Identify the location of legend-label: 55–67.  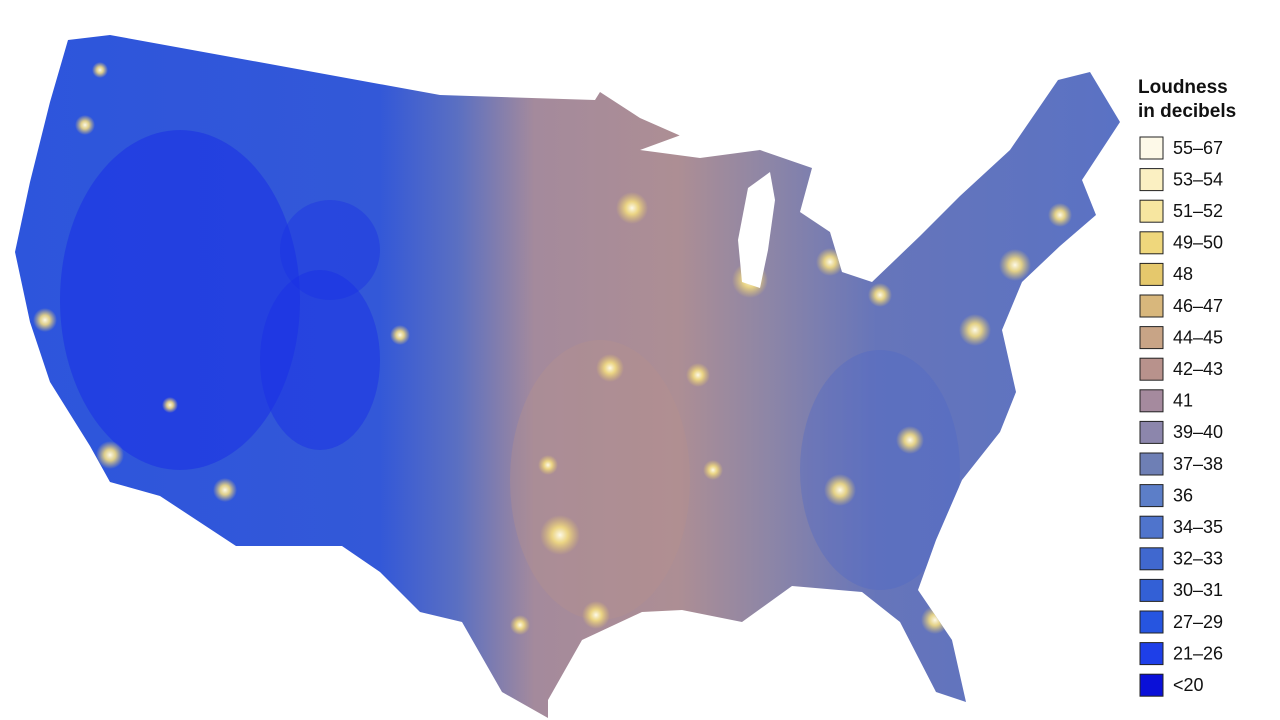
(1198, 148).